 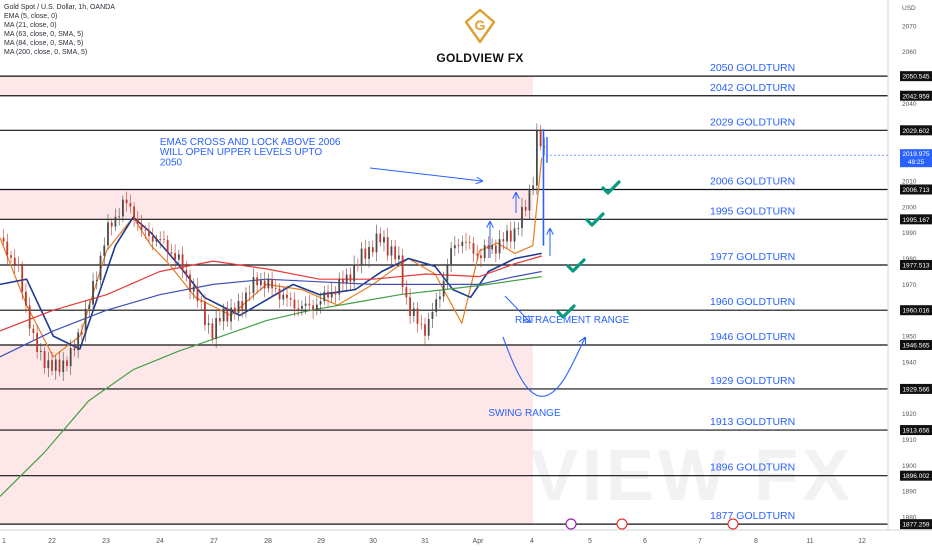 I want to click on indicator-ma84: MA (84, close, 0, SMA, 5), so click(x=44, y=43).